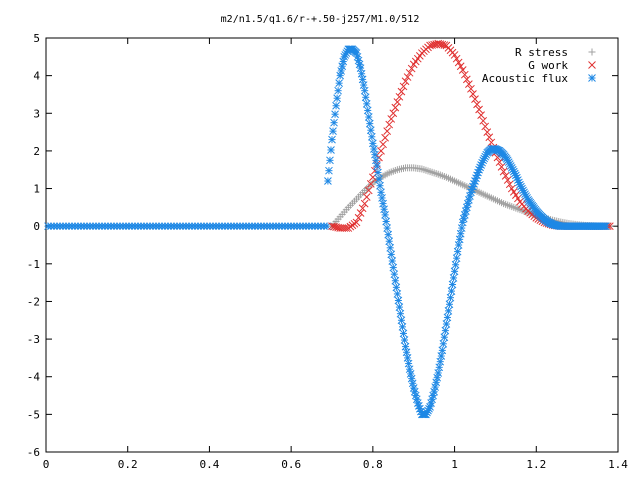 Image resolution: width=640 pixels, height=480 pixels. What do you see at coordinates (187, 226) in the screenshot?
I see `acoustic-flux-zero-points` at bounding box center [187, 226].